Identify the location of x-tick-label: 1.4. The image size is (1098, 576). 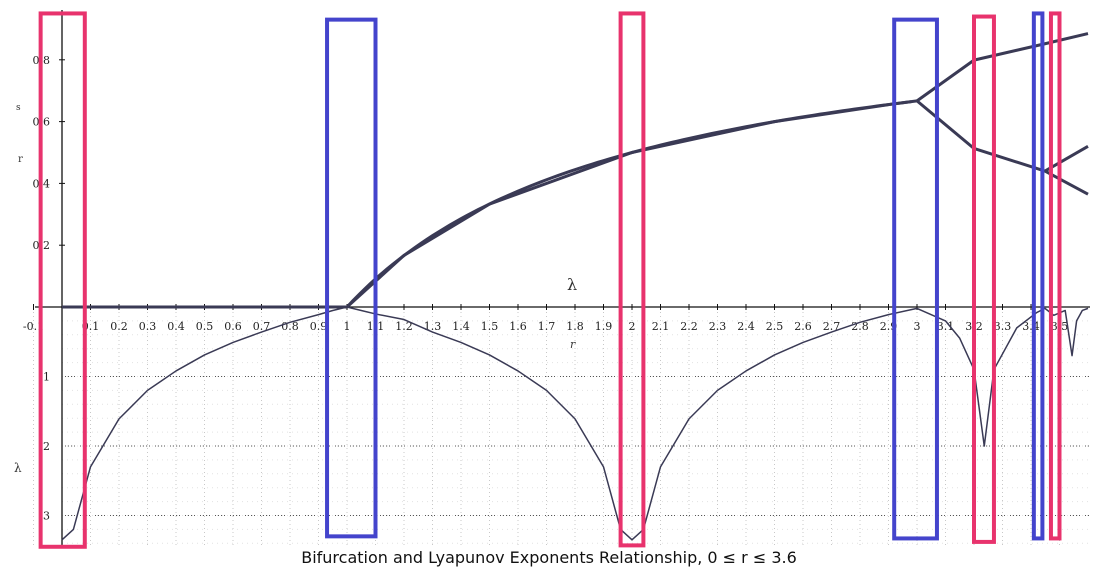
(461, 326).